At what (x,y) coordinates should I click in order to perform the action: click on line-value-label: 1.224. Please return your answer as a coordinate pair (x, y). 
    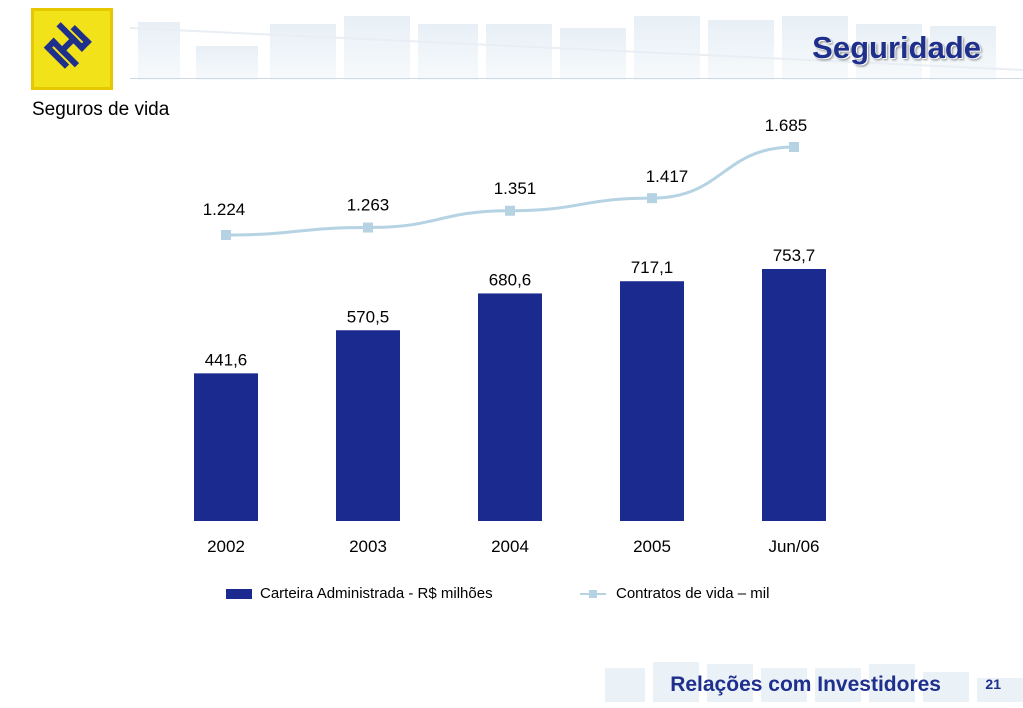
    Looking at the image, I should click on (224, 209).